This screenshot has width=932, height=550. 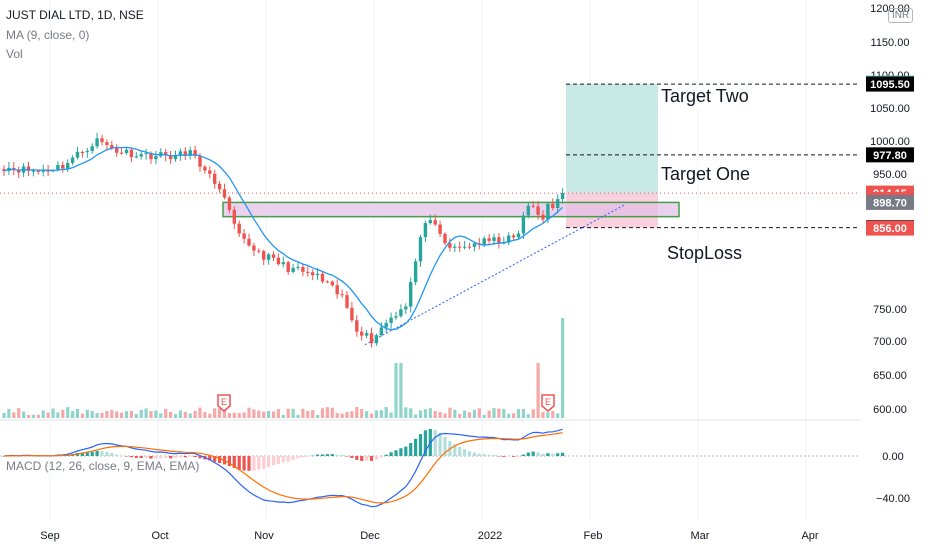 I want to click on resistance-zone, so click(x=451, y=209).